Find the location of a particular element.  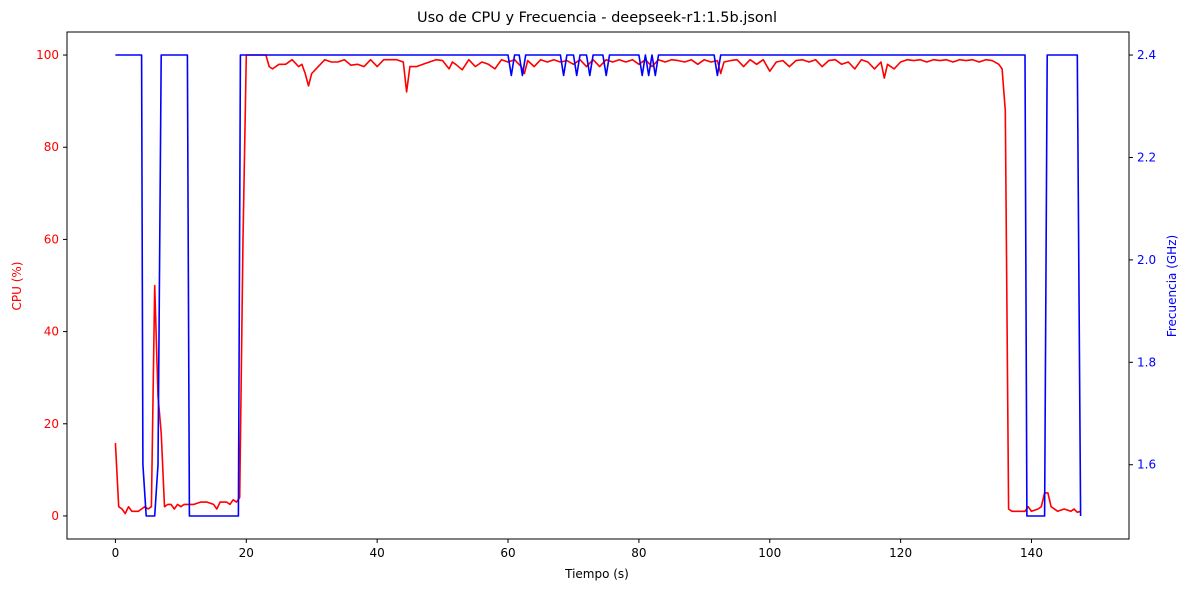

y-right-tick-label: 1.8 is located at coordinates (1146, 362).